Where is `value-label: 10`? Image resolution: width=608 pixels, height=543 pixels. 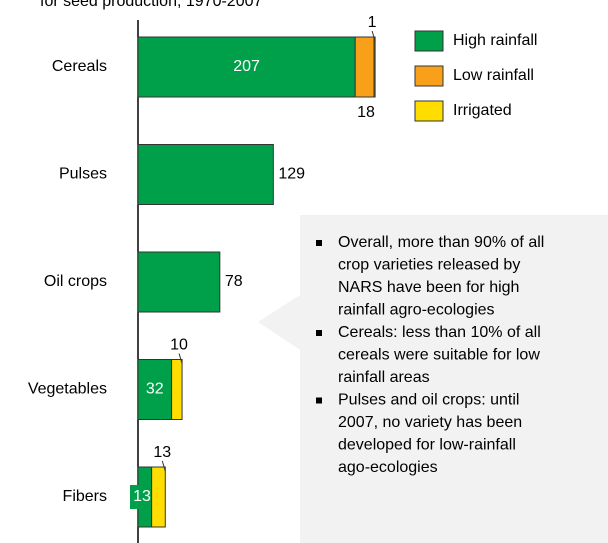
value-label: 10 is located at coordinates (179, 345).